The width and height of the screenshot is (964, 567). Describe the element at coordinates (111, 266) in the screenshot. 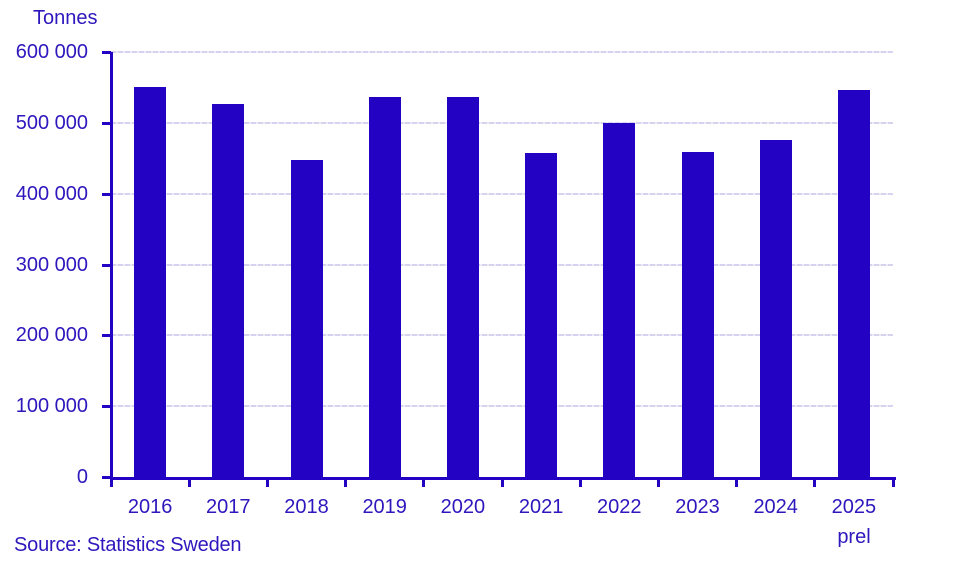

I see `y-axis-line` at that location.